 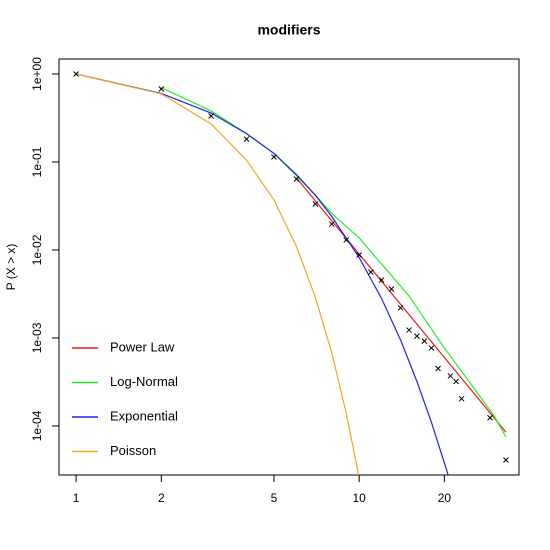 I want to click on legend-label: Log-Normal, so click(x=144, y=381).